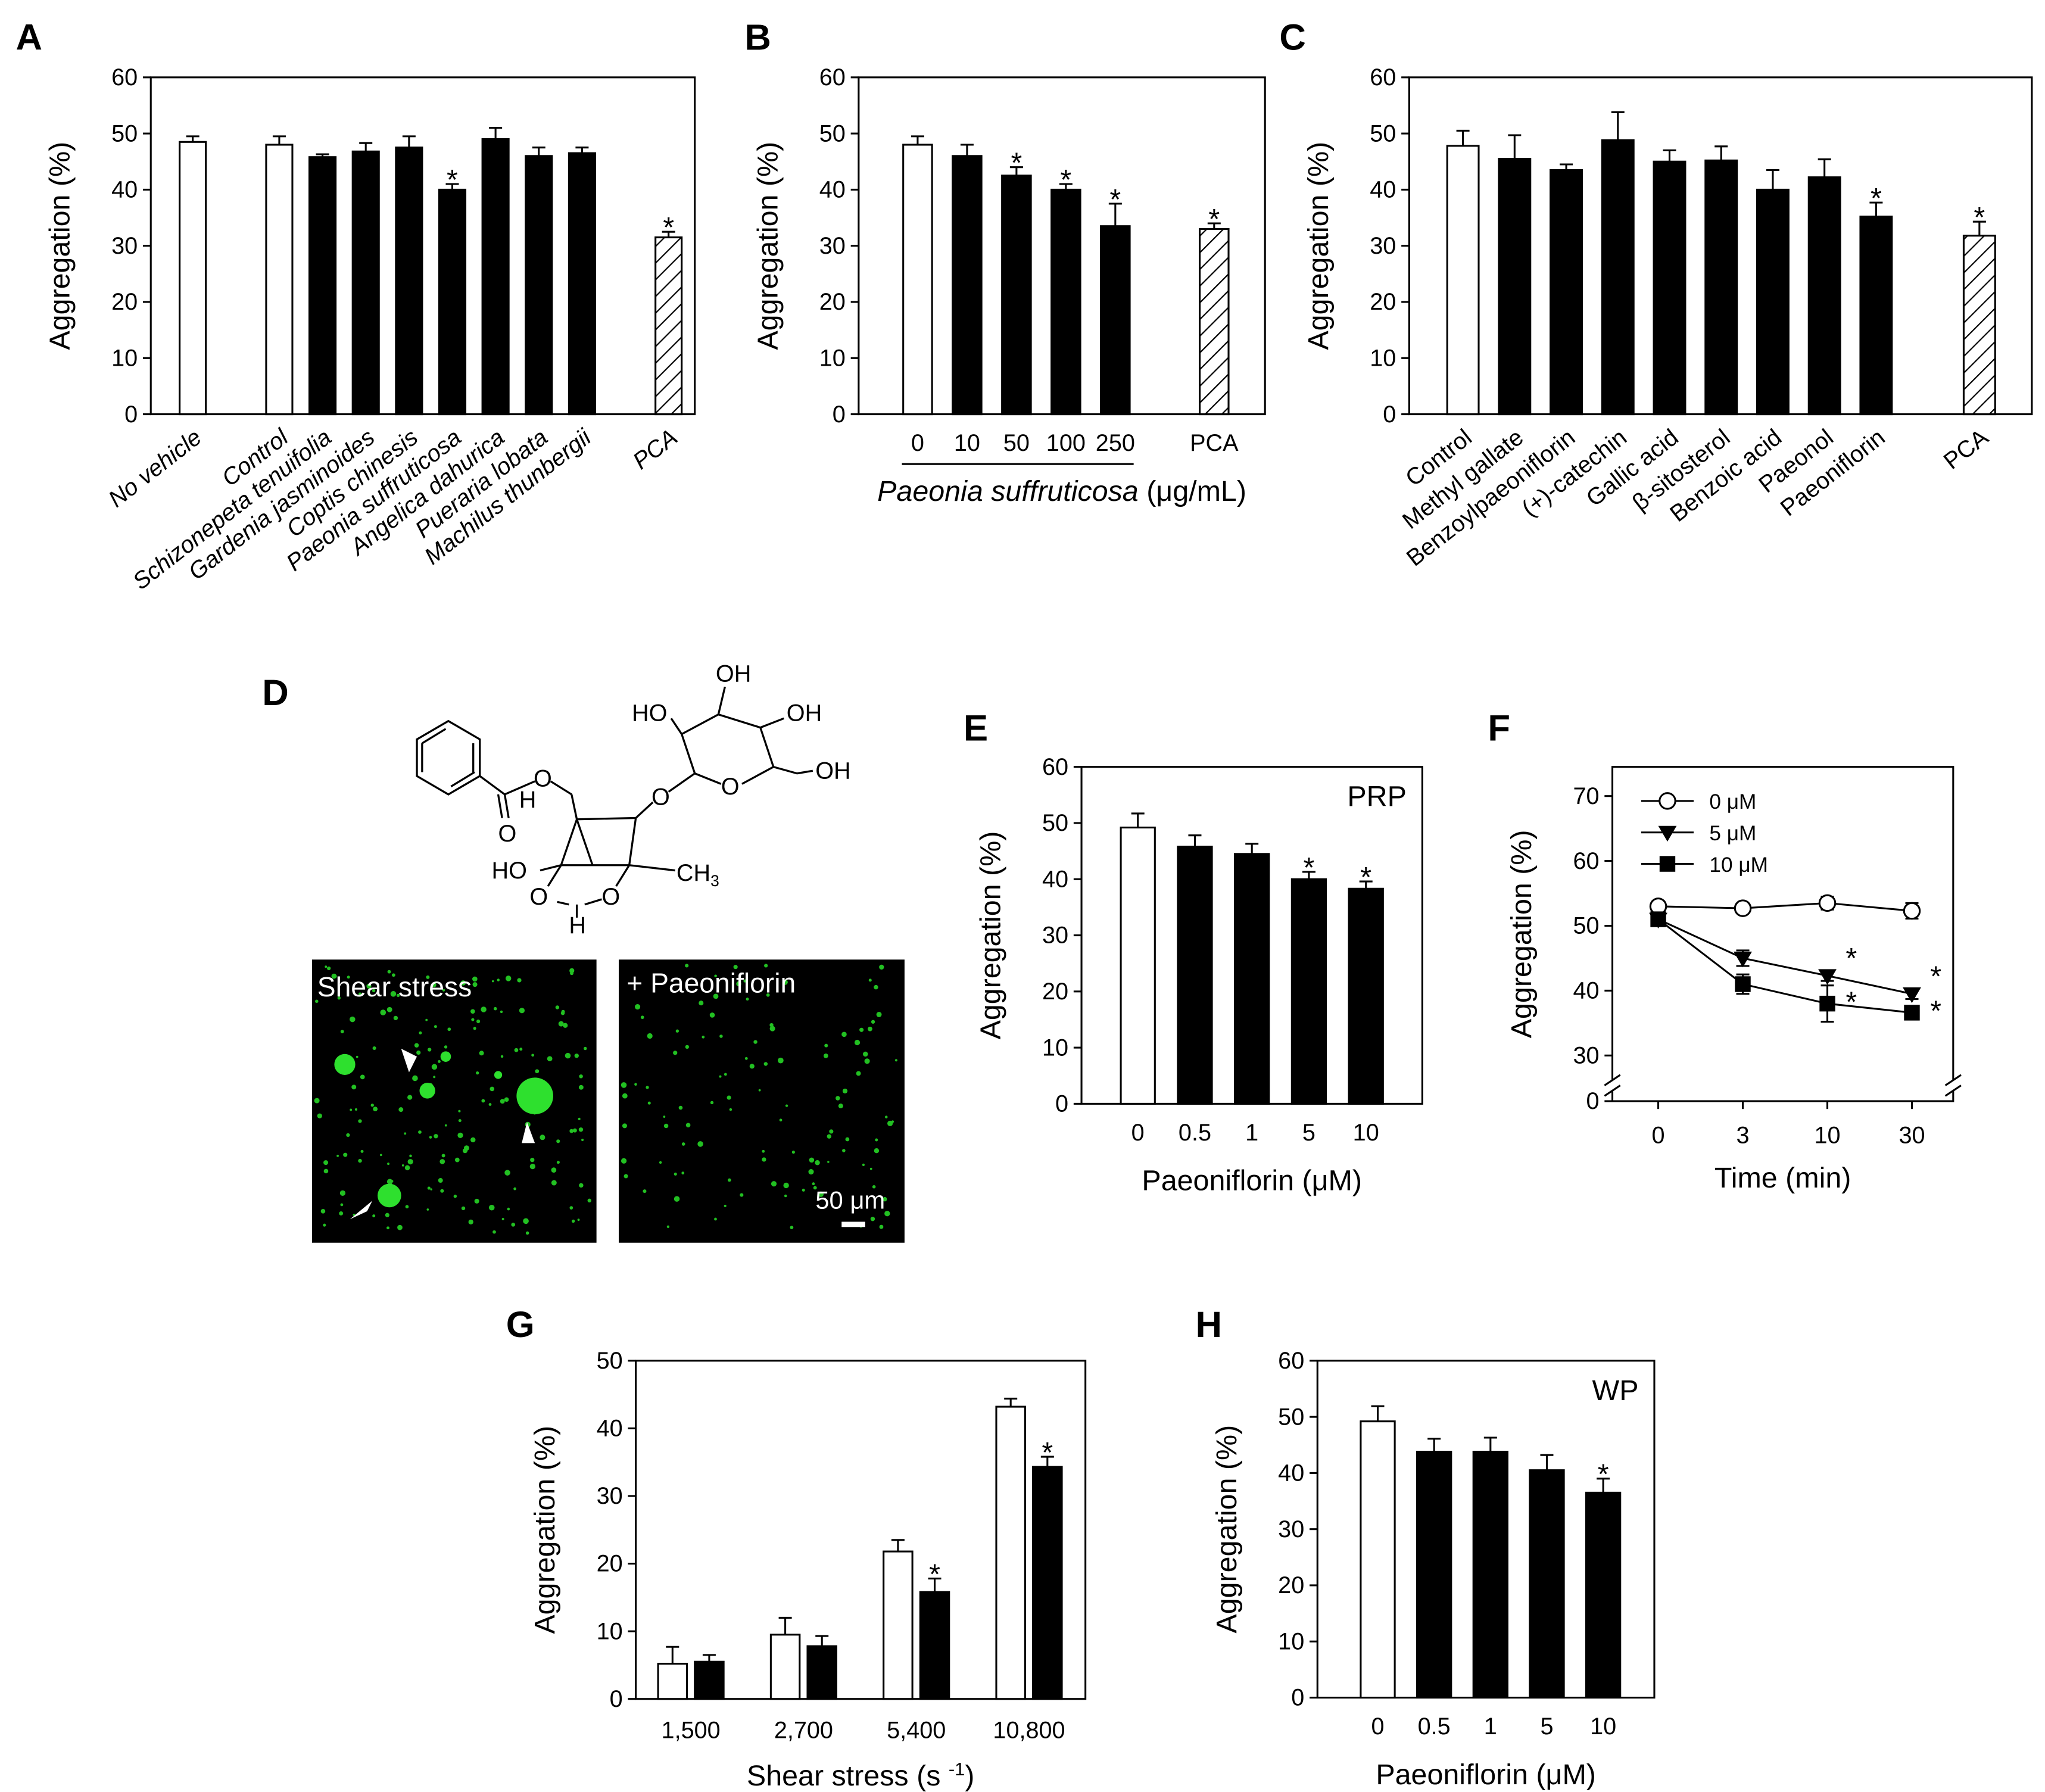 This screenshot has height=1792, width=2045. What do you see at coordinates (1055, 823) in the screenshot?
I see `y-tick-label: 50` at bounding box center [1055, 823].